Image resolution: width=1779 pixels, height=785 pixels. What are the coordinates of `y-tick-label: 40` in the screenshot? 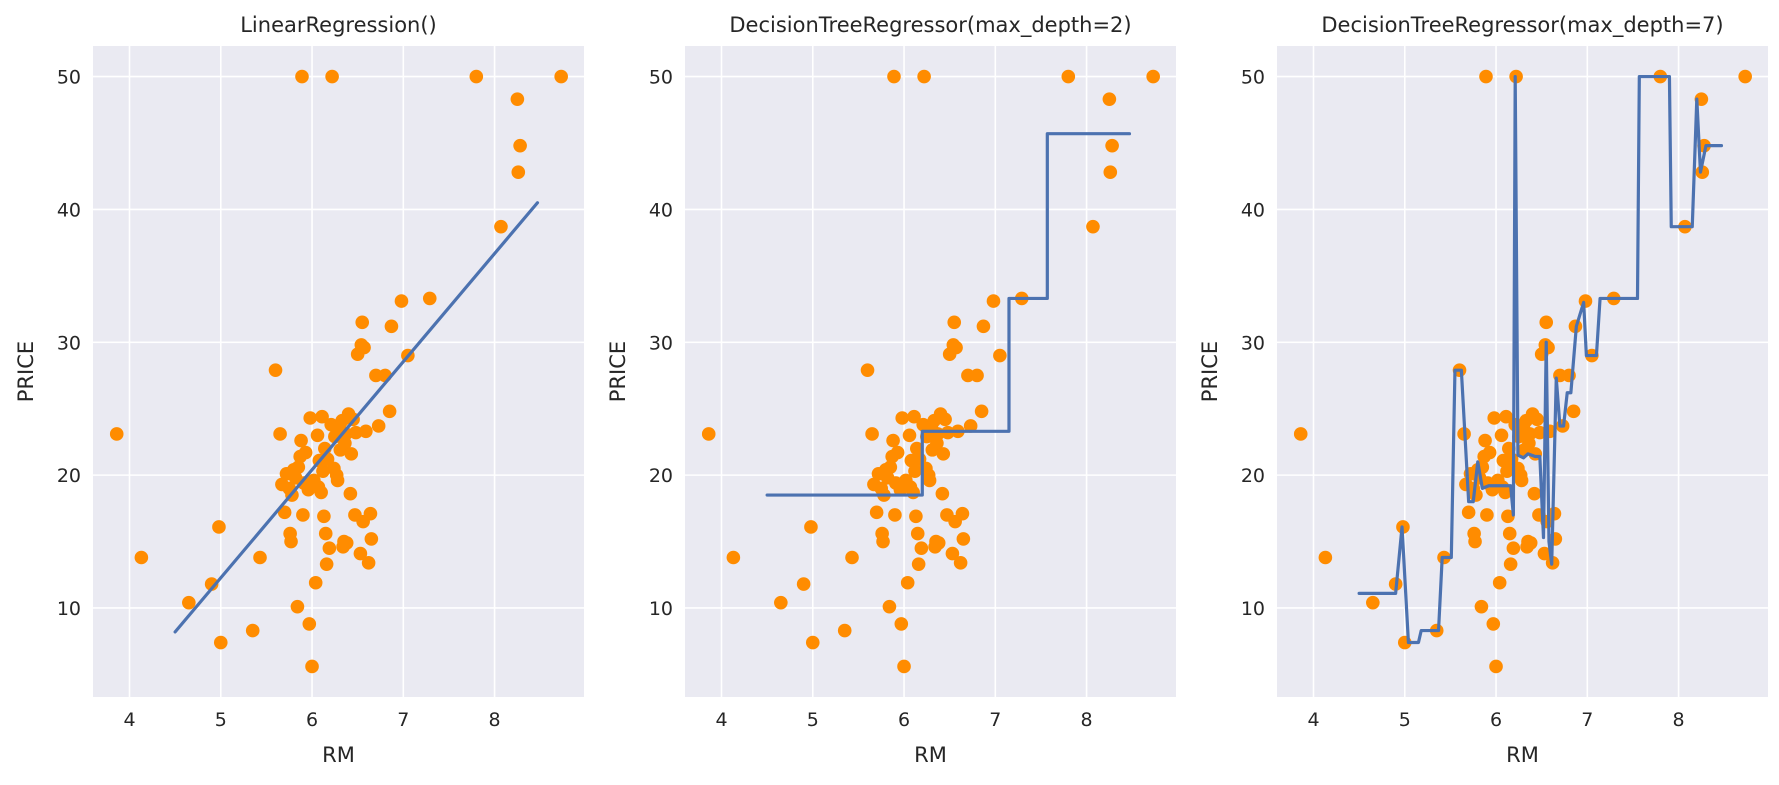 It's located at (661, 210).